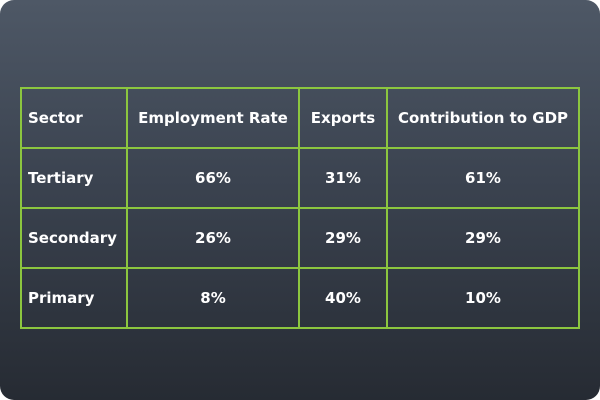 Image resolution: width=600 pixels, height=400 pixels. What do you see at coordinates (213, 298) in the screenshot?
I see `table-cell: 8%` at bounding box center [213, 298].